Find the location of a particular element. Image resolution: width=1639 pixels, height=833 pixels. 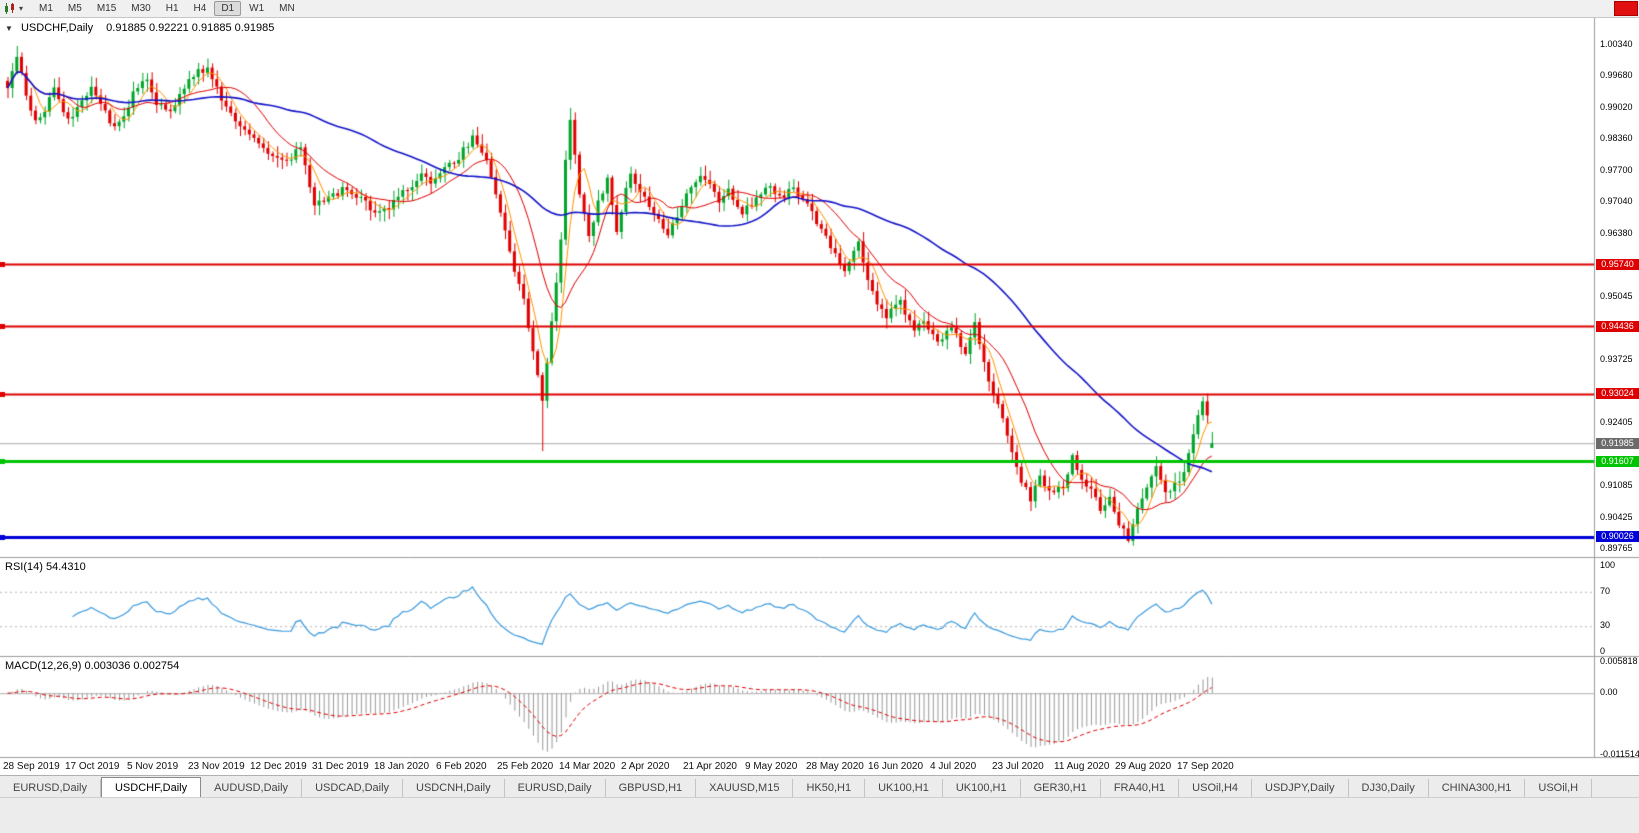

chart-tab-china300-h1: CHINA300,H1 is located at coordinates (1477, 788).